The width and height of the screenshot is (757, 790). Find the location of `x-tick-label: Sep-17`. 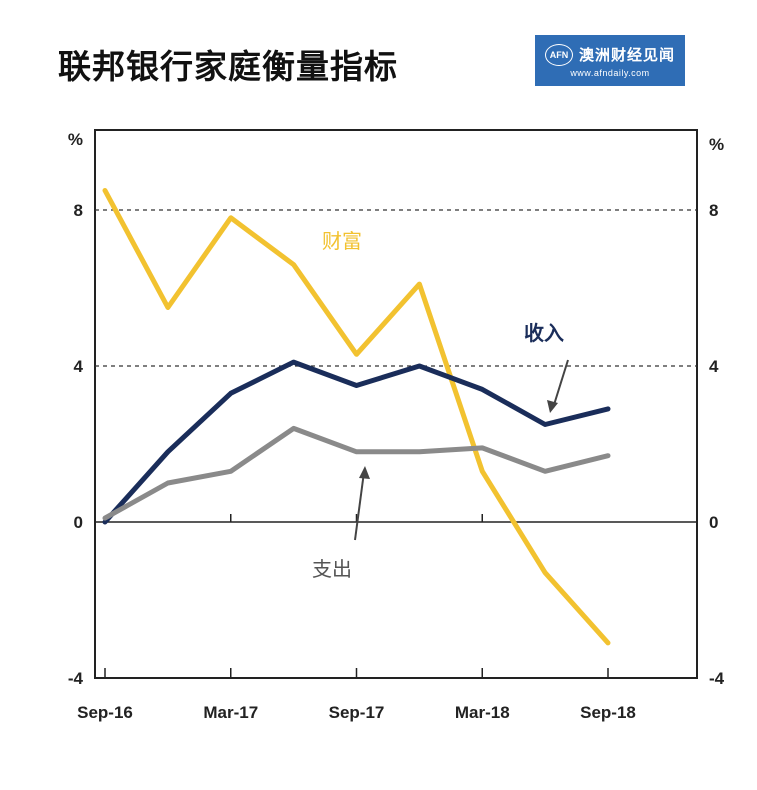

x-tick-label: Sep-17 is located at coordinates (357, 712).